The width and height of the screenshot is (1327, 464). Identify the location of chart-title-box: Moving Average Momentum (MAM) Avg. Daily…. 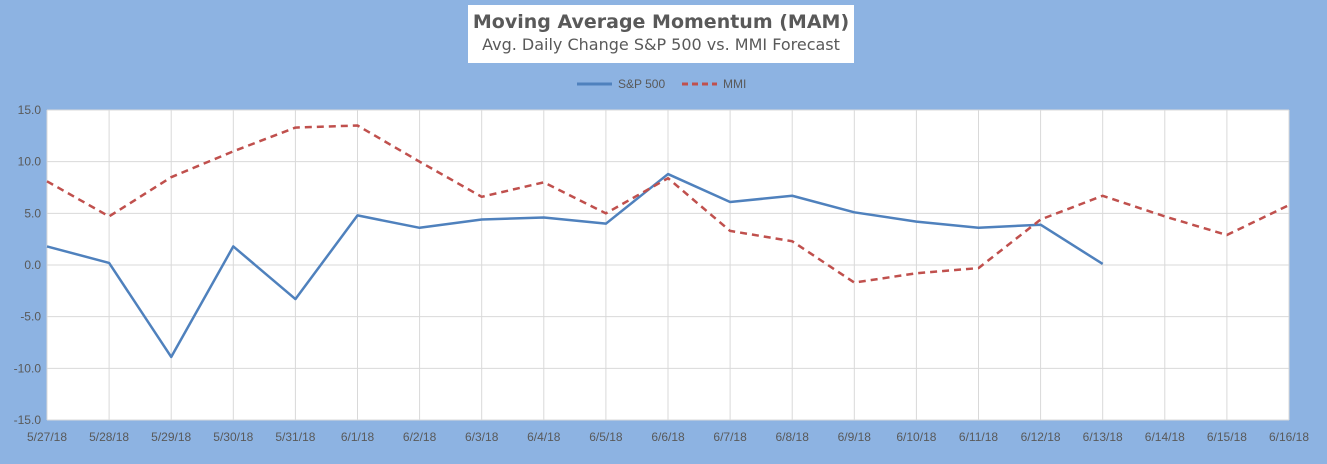
(661, 34).